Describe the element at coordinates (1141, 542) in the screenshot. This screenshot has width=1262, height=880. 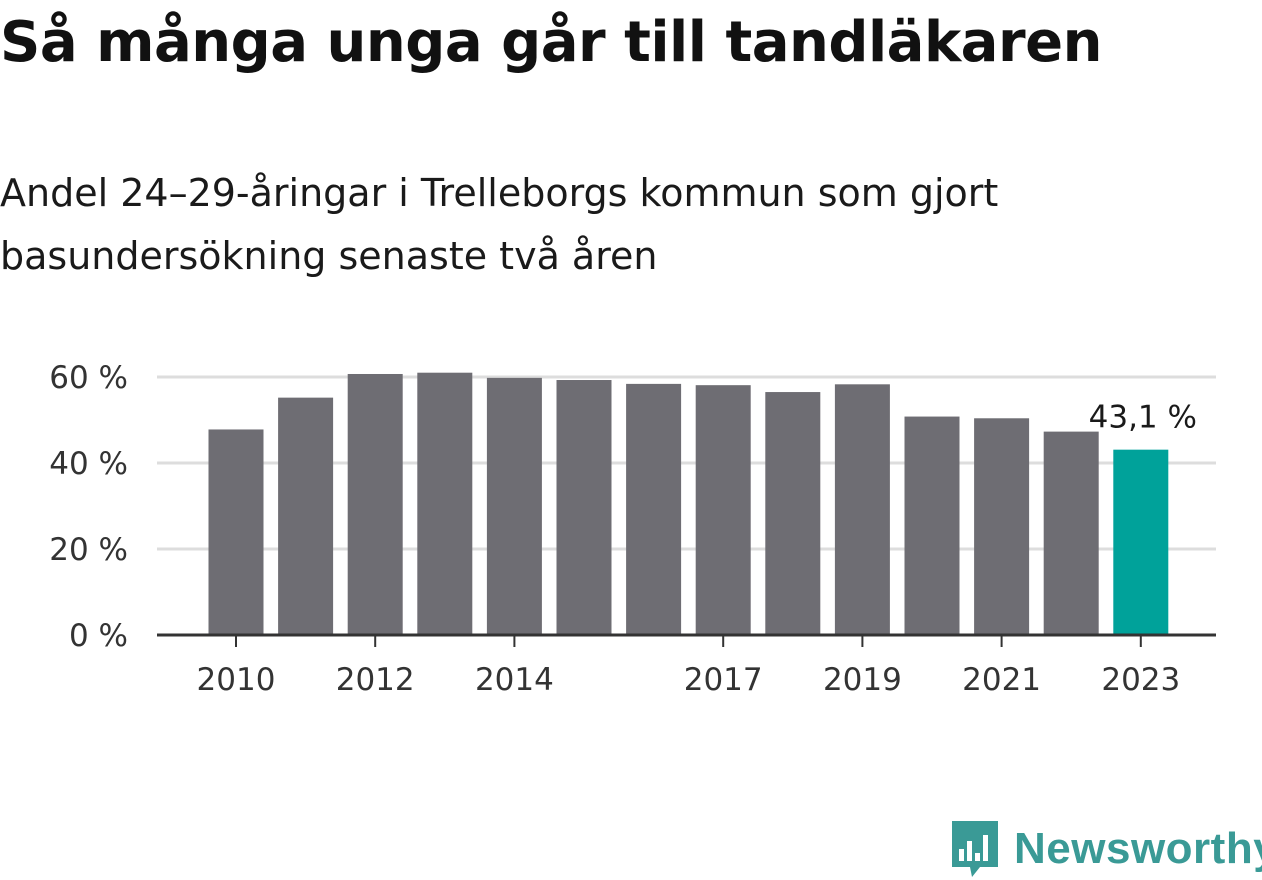
I see `bar-highlight` at that location.